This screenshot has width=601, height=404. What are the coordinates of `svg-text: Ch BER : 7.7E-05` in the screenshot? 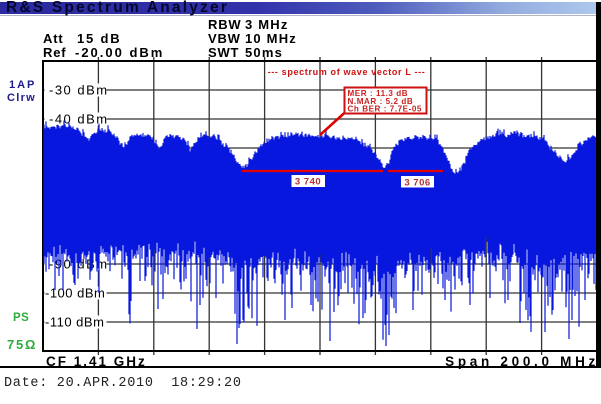 It's located at (385, 109).